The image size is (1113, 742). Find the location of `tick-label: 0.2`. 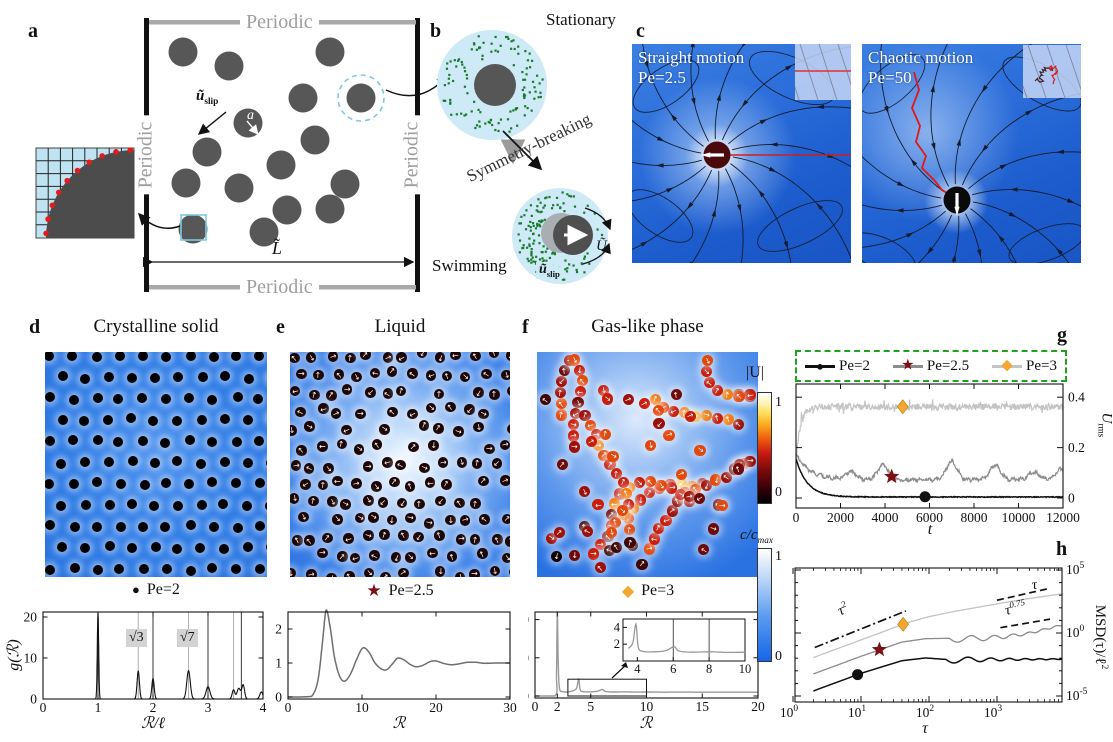

tick-label: 0.2 is located at coordinates (1076, 447).